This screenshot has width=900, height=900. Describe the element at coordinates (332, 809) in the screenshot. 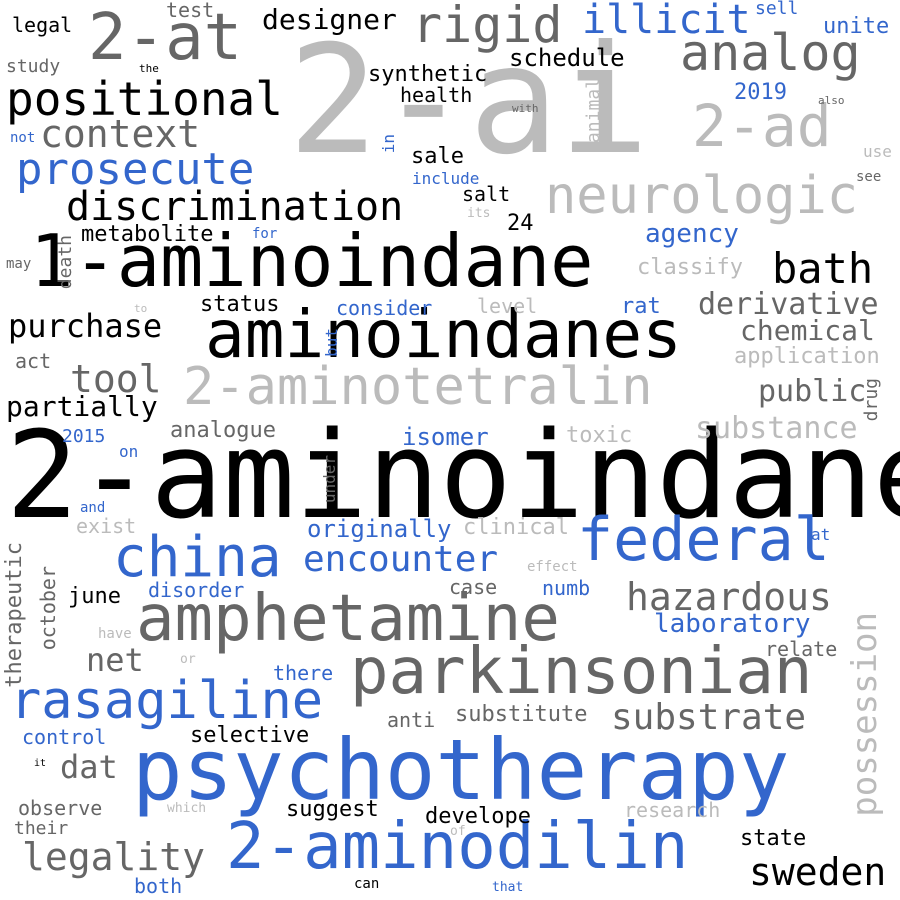

I see `word-suggest: suggest` at that location.